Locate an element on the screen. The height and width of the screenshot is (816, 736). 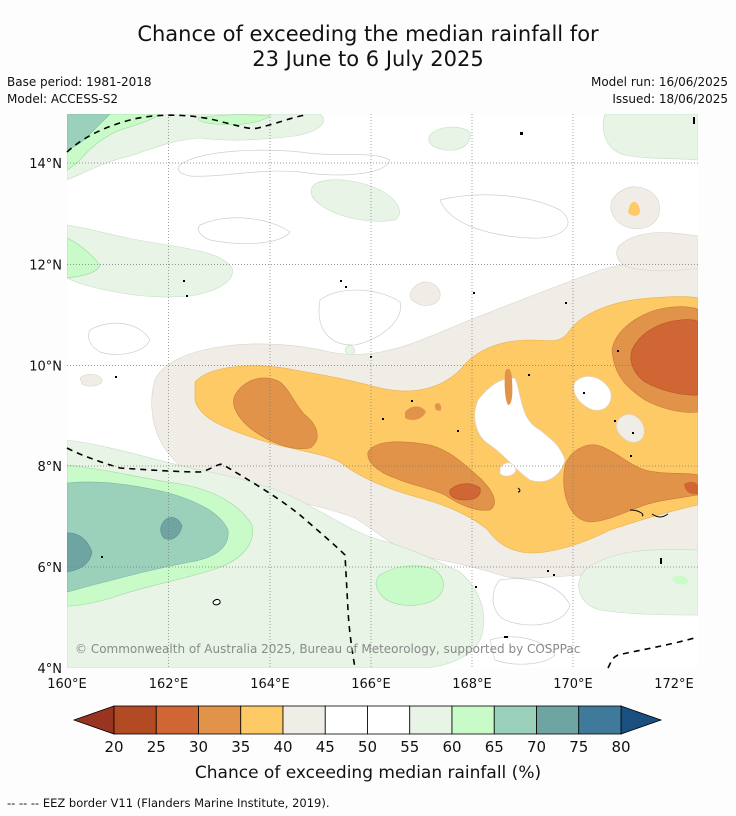
colorbar-tick-label: 75 is located at coordinates (578, 747).